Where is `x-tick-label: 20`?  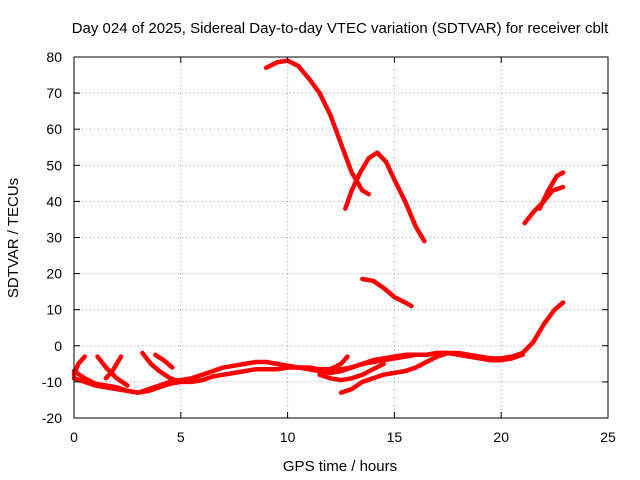 x-tick-label: 20 is located at coordinates (501, 437).